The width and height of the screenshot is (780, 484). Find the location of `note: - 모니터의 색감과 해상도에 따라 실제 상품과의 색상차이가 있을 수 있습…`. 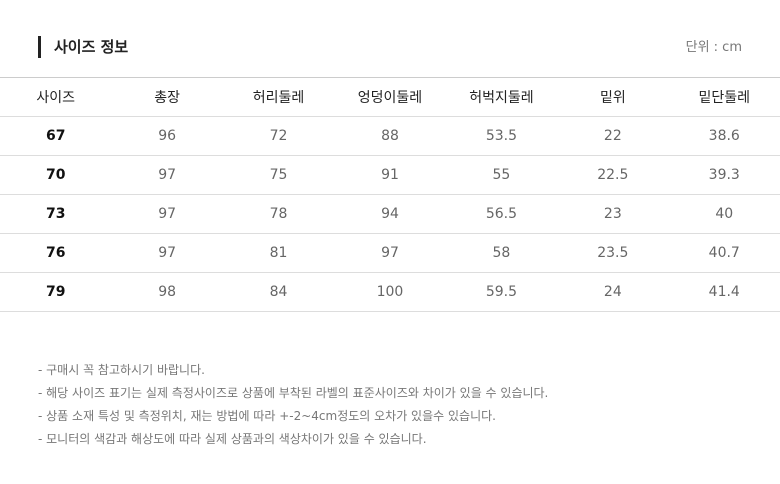

note: - 모니터의 색감과 해상도에 따라 실제 상품과의 색상차이가 있을 수 있습… is located at coordinates (232, 439).